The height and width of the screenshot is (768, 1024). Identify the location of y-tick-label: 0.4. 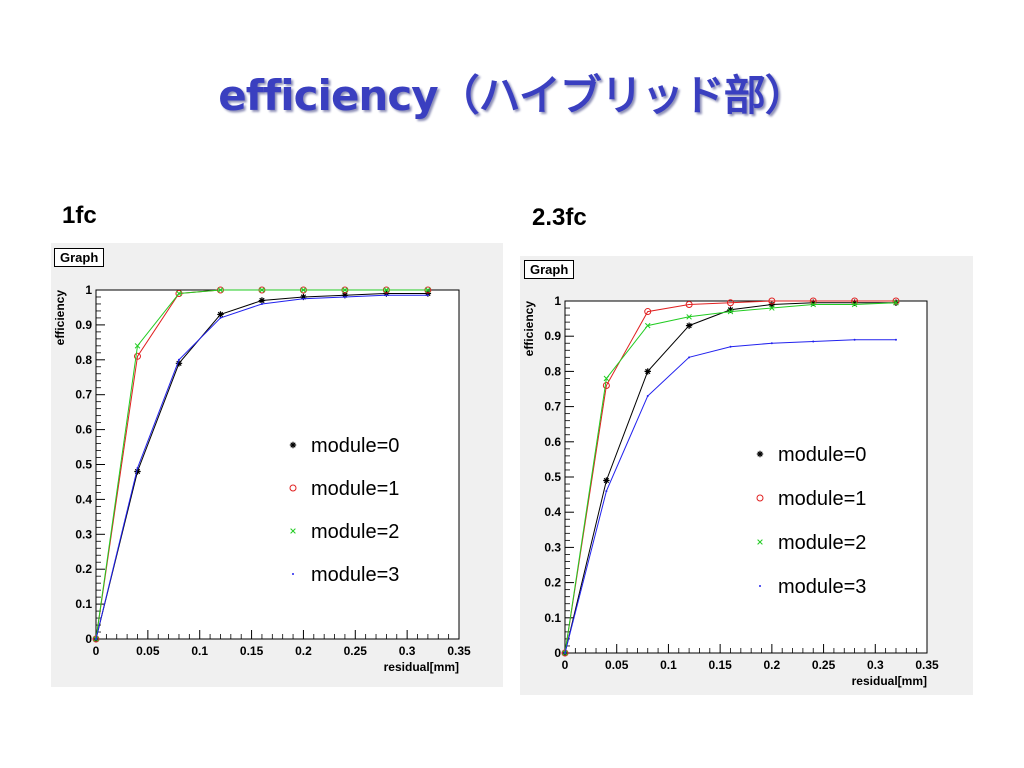
(83, 499).